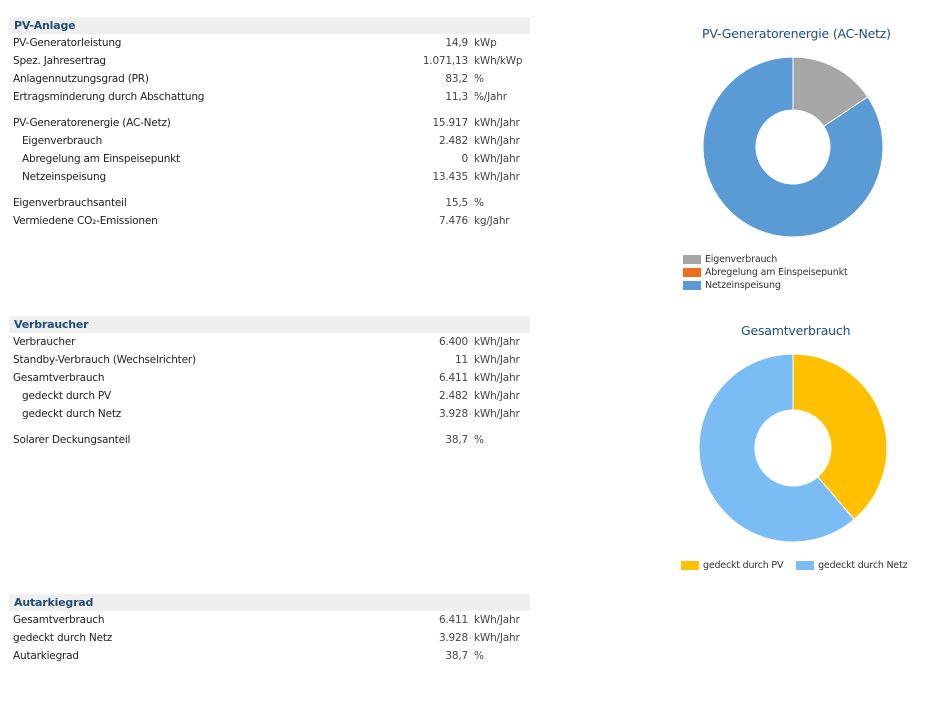  Describe the element at coordinates (796, 330) in the screenshot. I see `chart-title-gesamtverbrauch: Gesamtverbrauch` at that location.